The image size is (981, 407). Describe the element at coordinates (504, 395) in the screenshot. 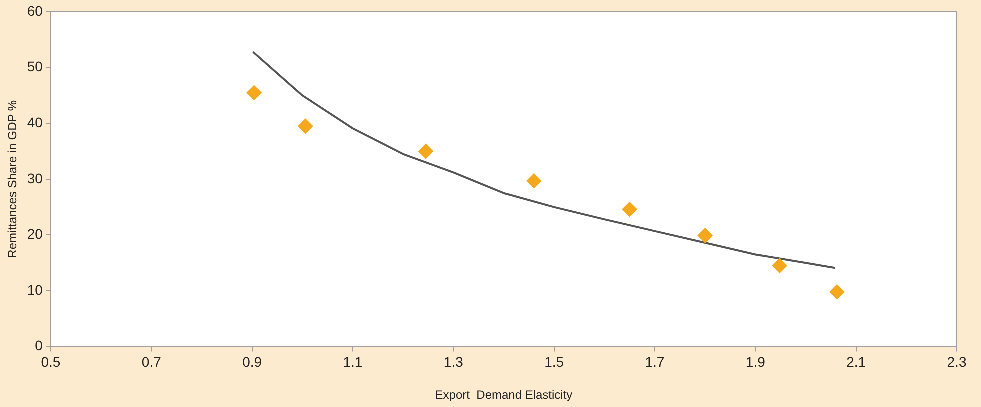

I see `x-axis-title: Export Demand Elasticity` at that location.